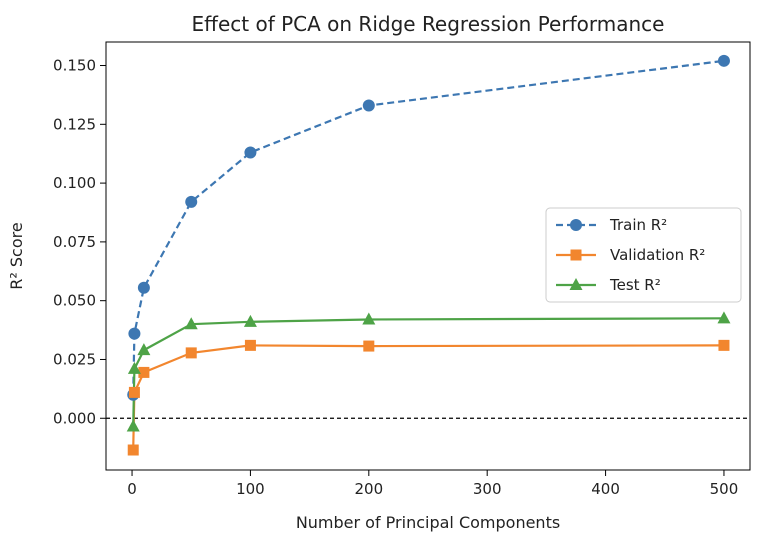 This screenshot has height=544, width=760. What do you see at coordinates (74, 124) in the screenshot?
I see `y-tick-label-5: 0.125` at bounding box center [74, 124].